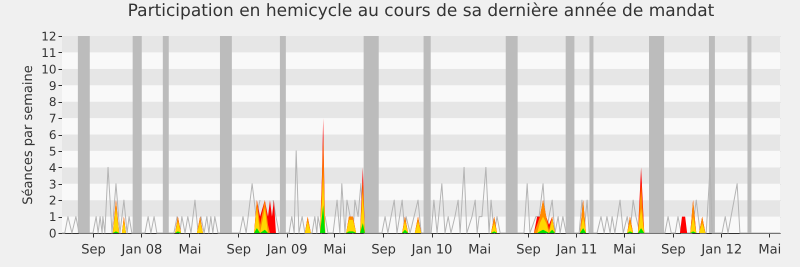  What do you see at coordinates (421, 11) in the screenshot?
I see `chart-title: Participation en hemicycle au cours de sa dernière année de mandat` at bounding box center [421, 11].